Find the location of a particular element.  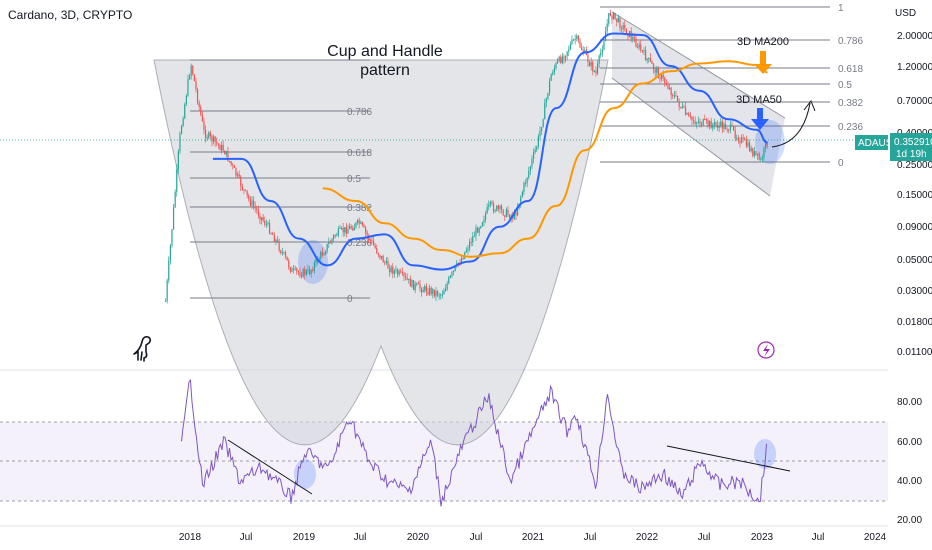

rsi-line is located at coordinates (474, 442).